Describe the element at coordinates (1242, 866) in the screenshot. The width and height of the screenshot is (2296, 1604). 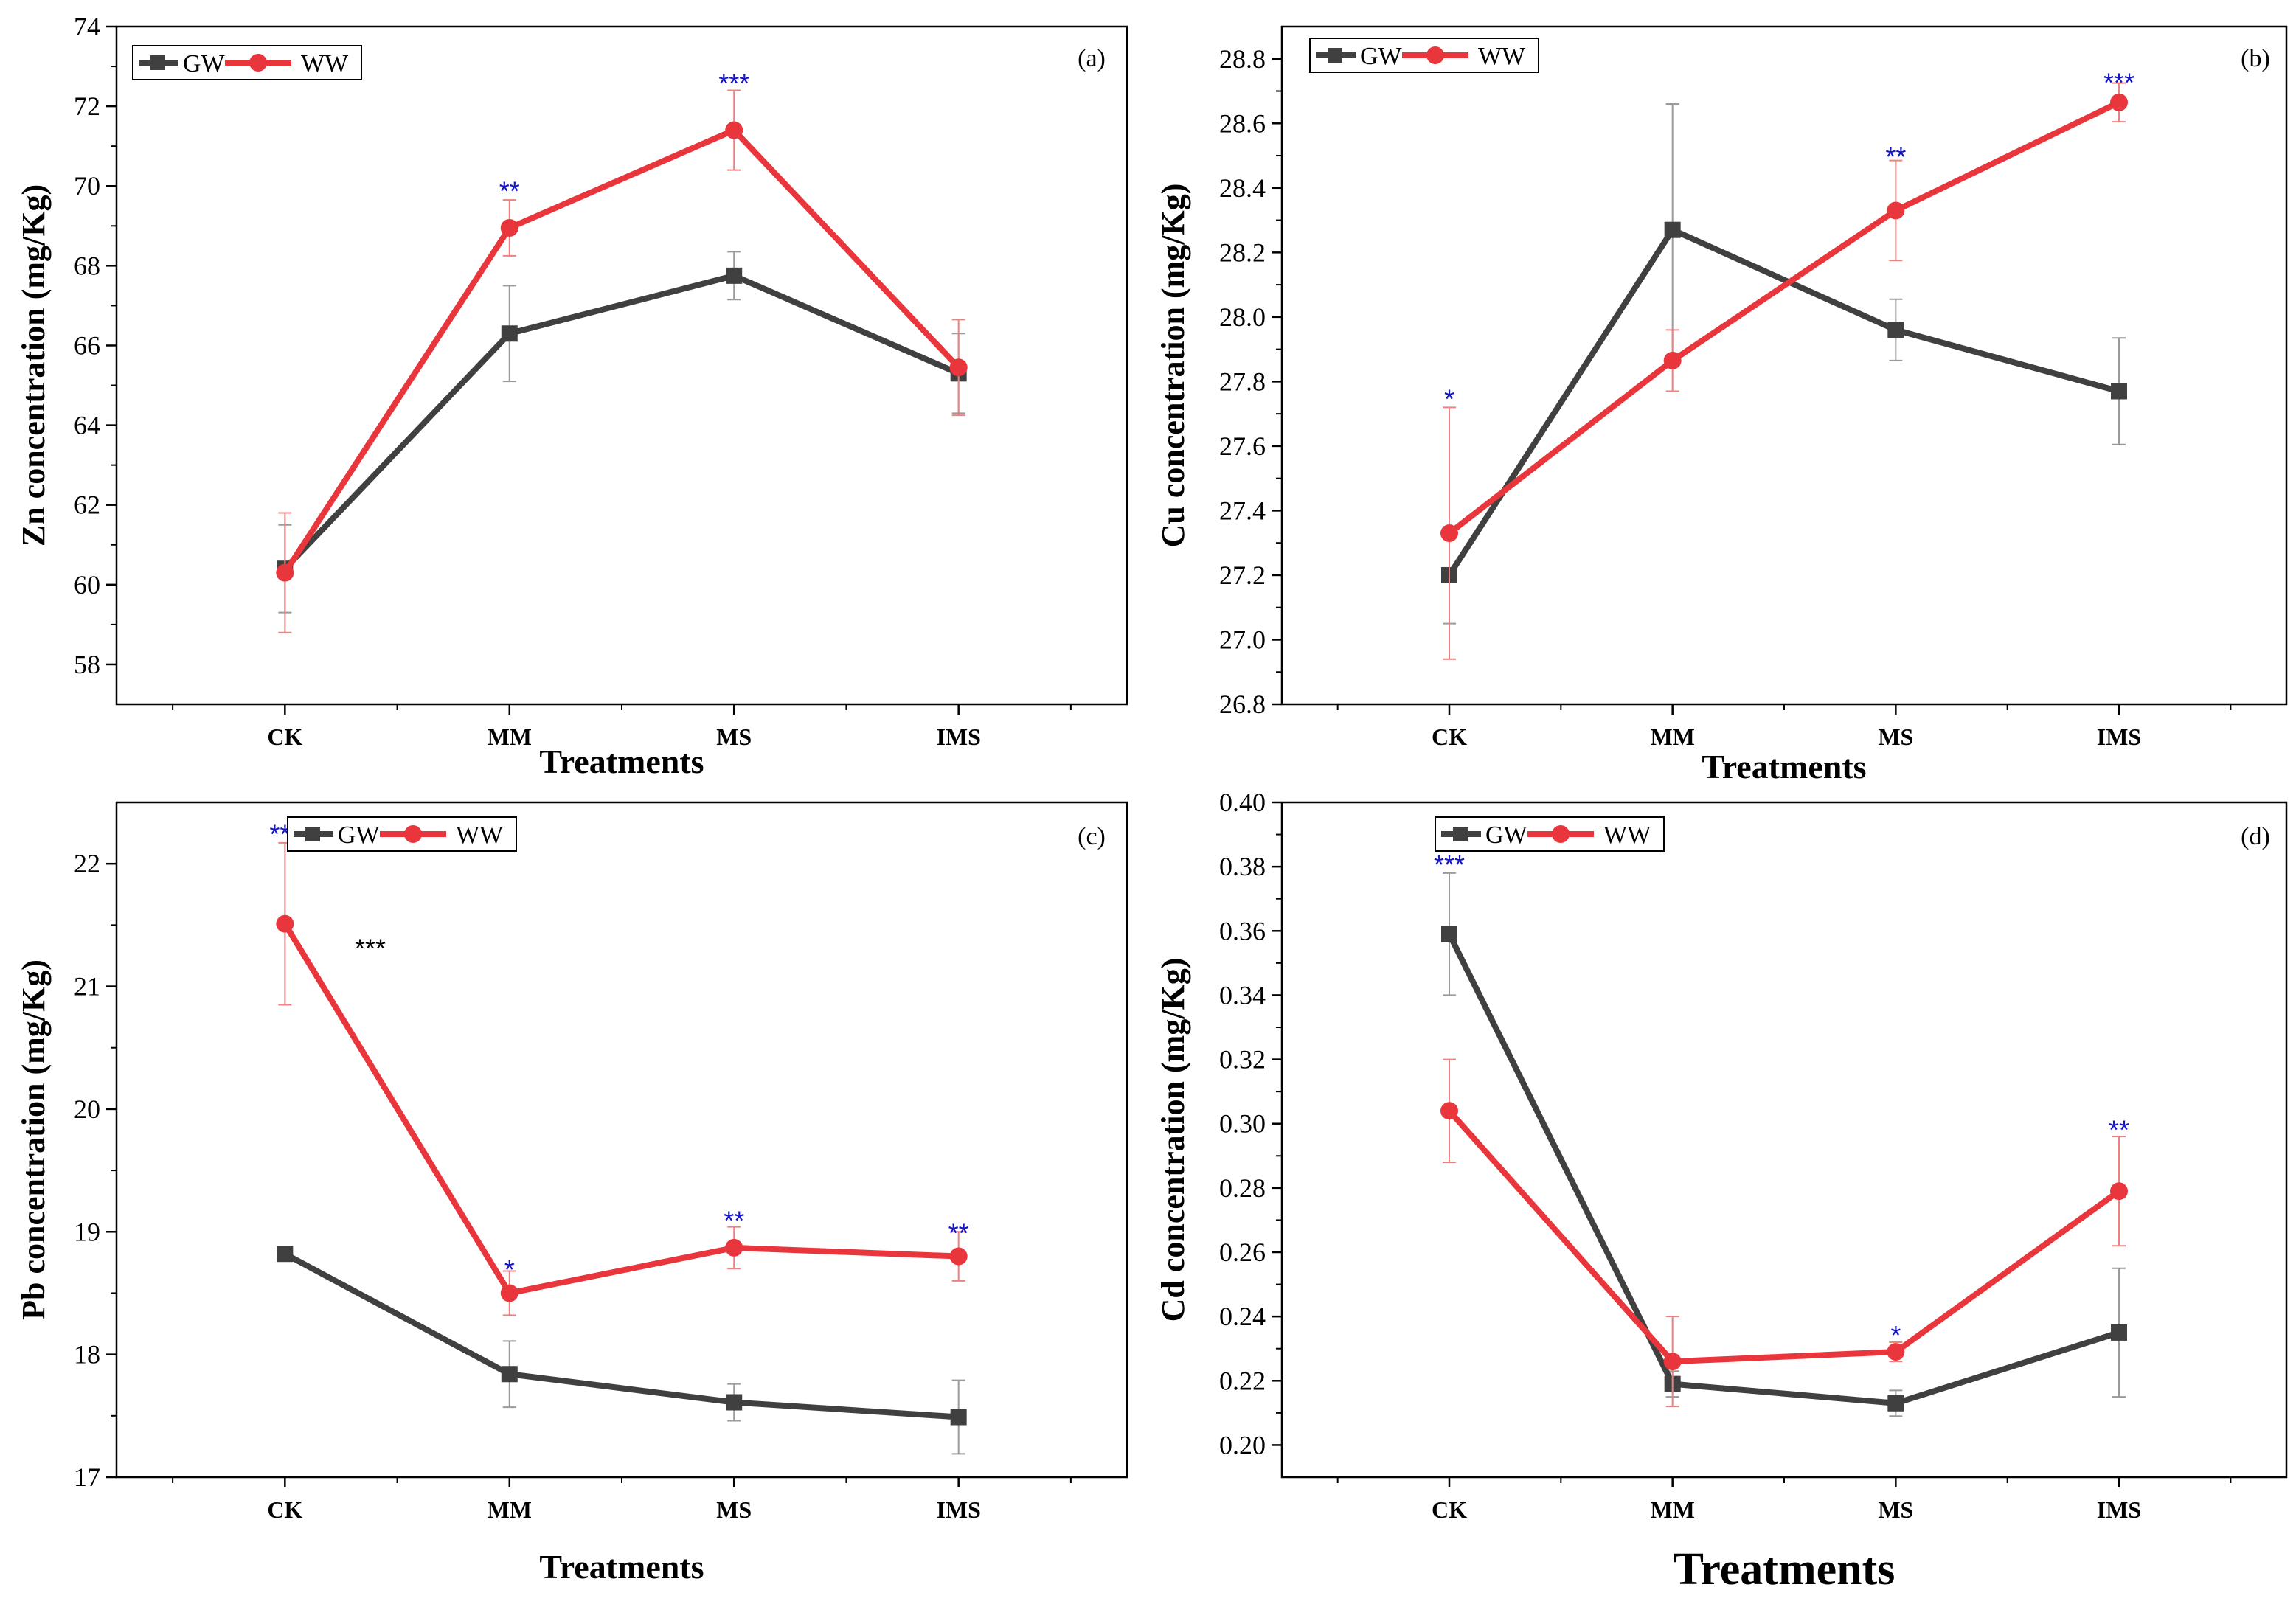
I see `y-tick-label: 0.38` at that location.